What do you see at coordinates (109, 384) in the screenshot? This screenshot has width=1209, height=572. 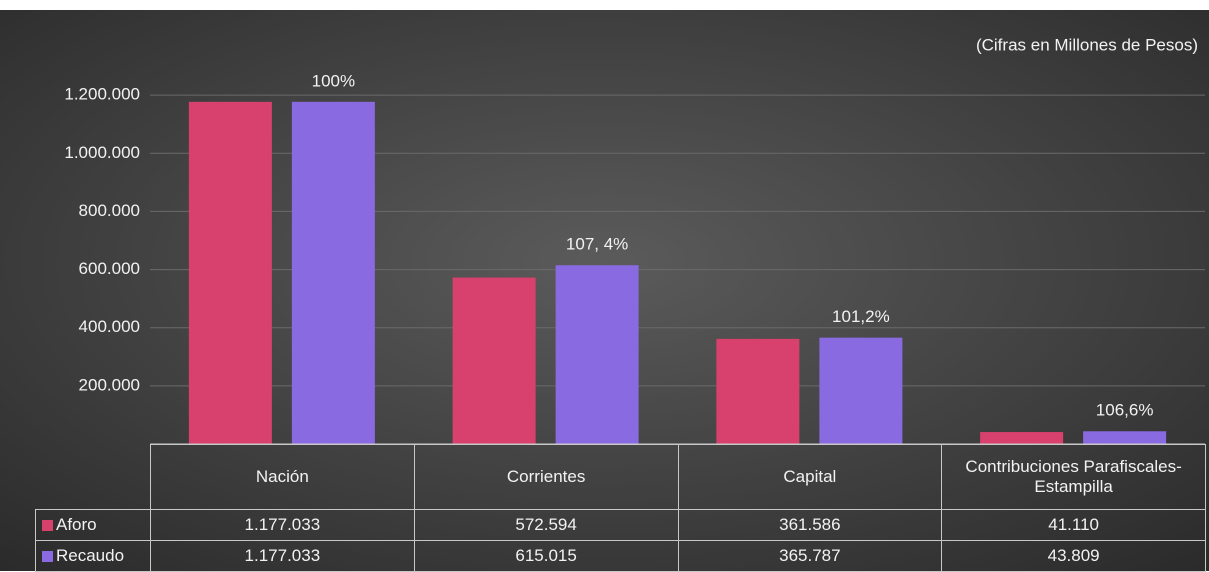 I see `y-tick-label: 200.000` at bounding box center [109, 384].